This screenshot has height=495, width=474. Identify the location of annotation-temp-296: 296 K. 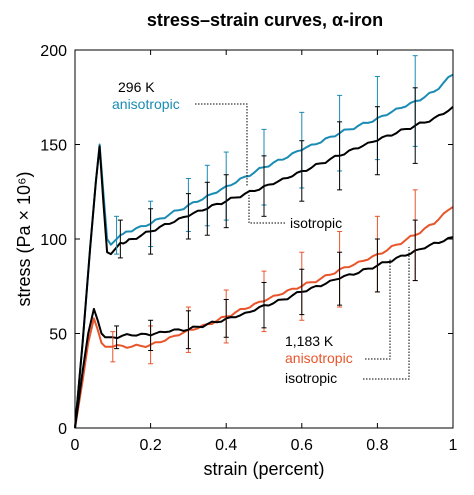
(136, 87).